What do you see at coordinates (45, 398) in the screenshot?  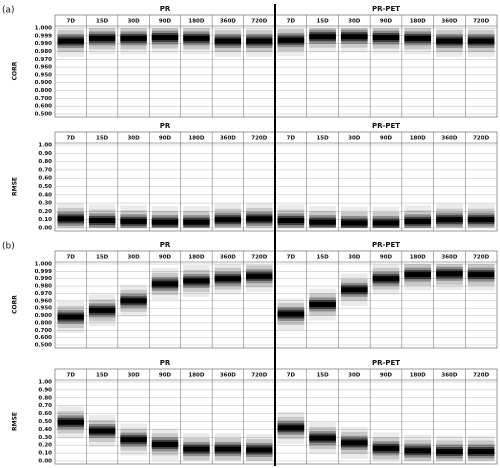 I see `y-tick-label: 0.80` at bounding box center [45, 398].